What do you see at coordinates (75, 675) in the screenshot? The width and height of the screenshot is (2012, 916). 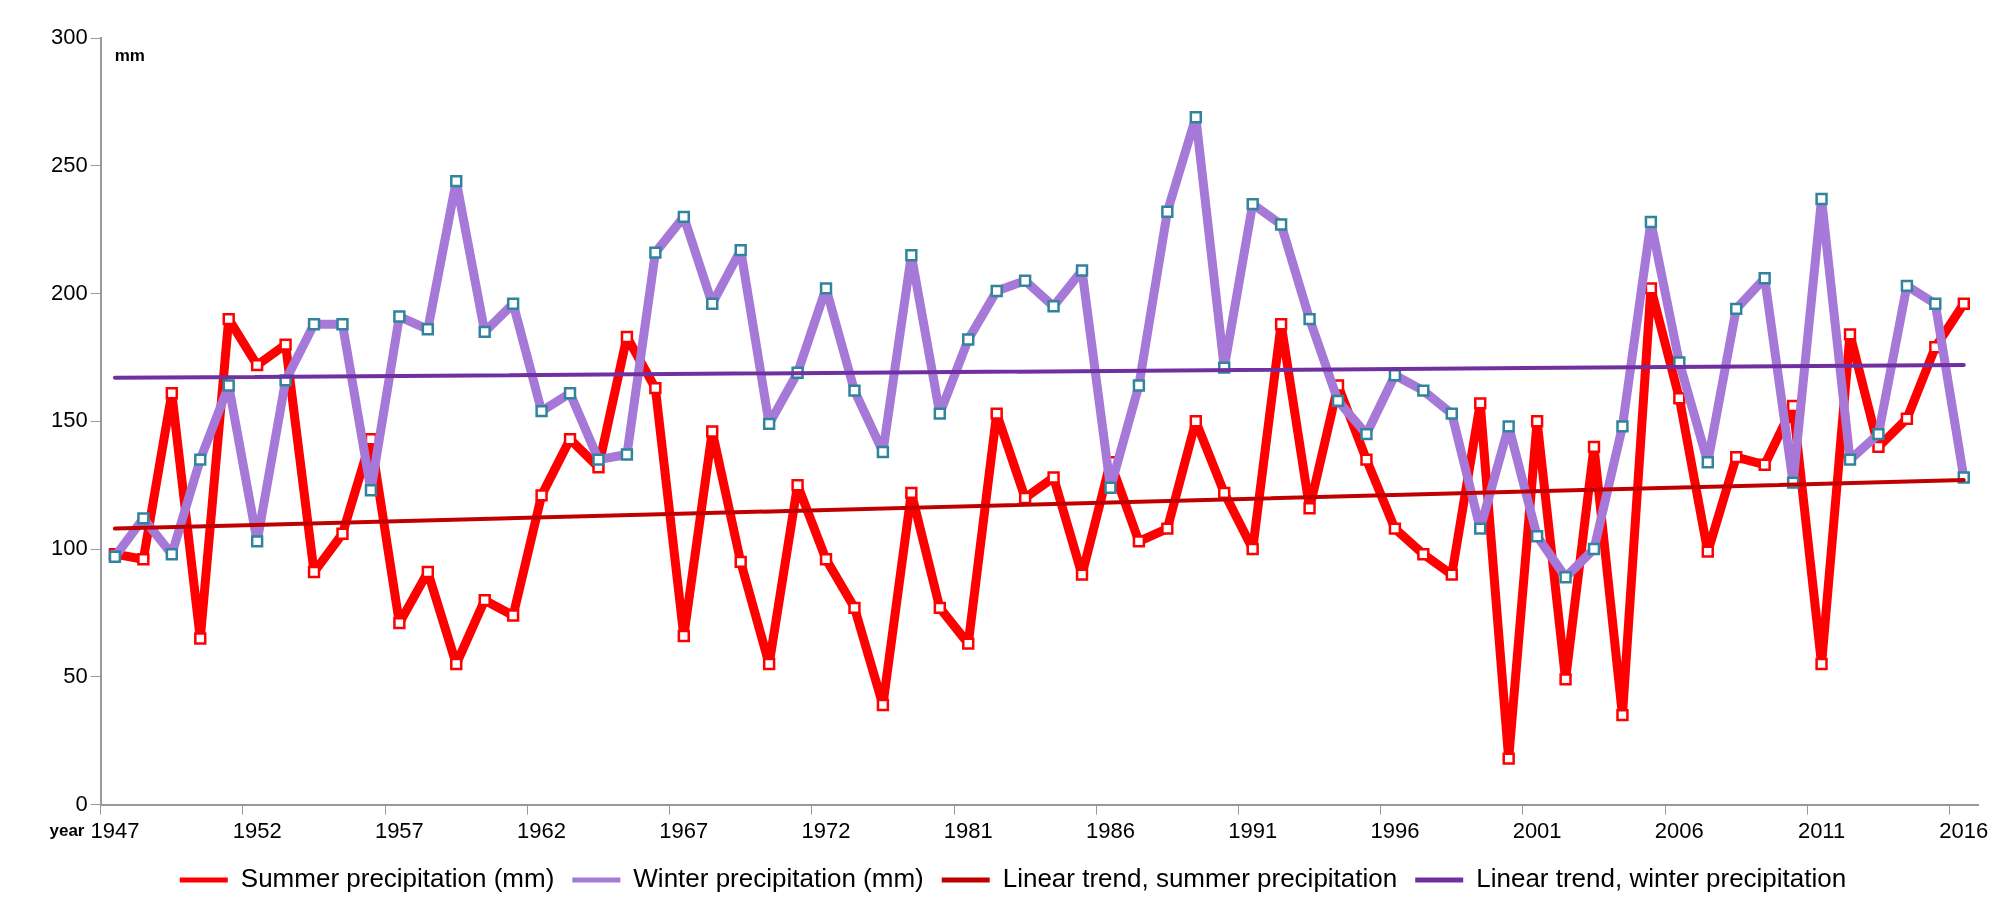 I see `y-tick-label: 50` at bounding box center [75, 675].